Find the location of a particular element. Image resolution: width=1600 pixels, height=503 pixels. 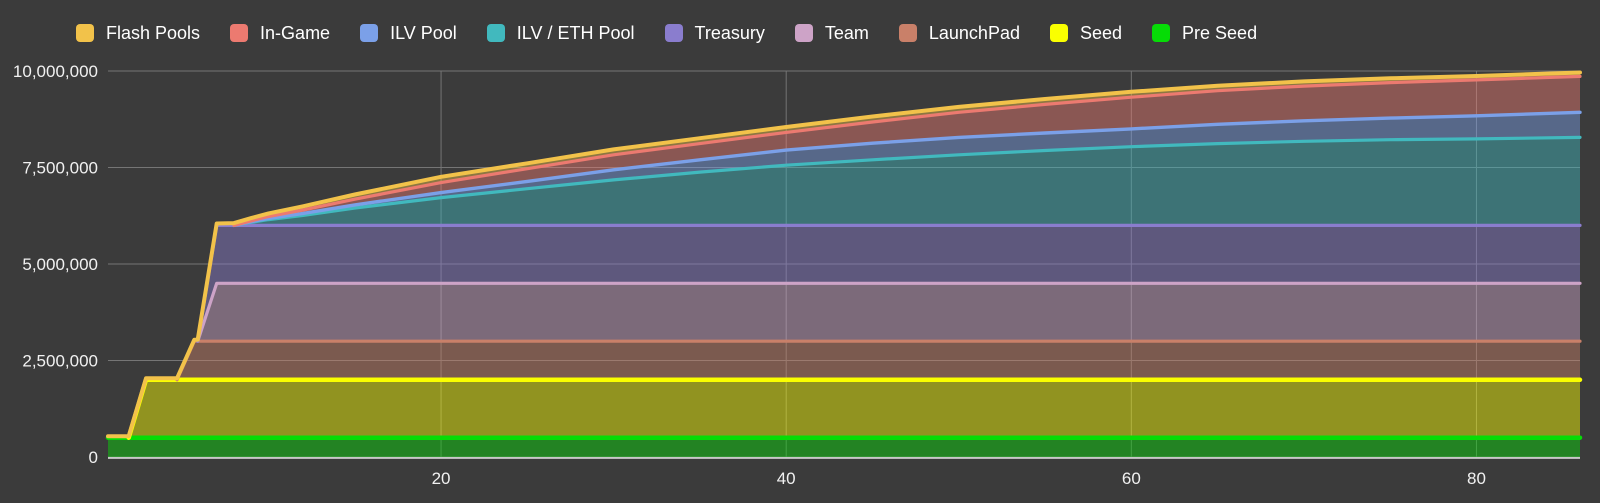

area-seed is located at coordinates (844, 408).